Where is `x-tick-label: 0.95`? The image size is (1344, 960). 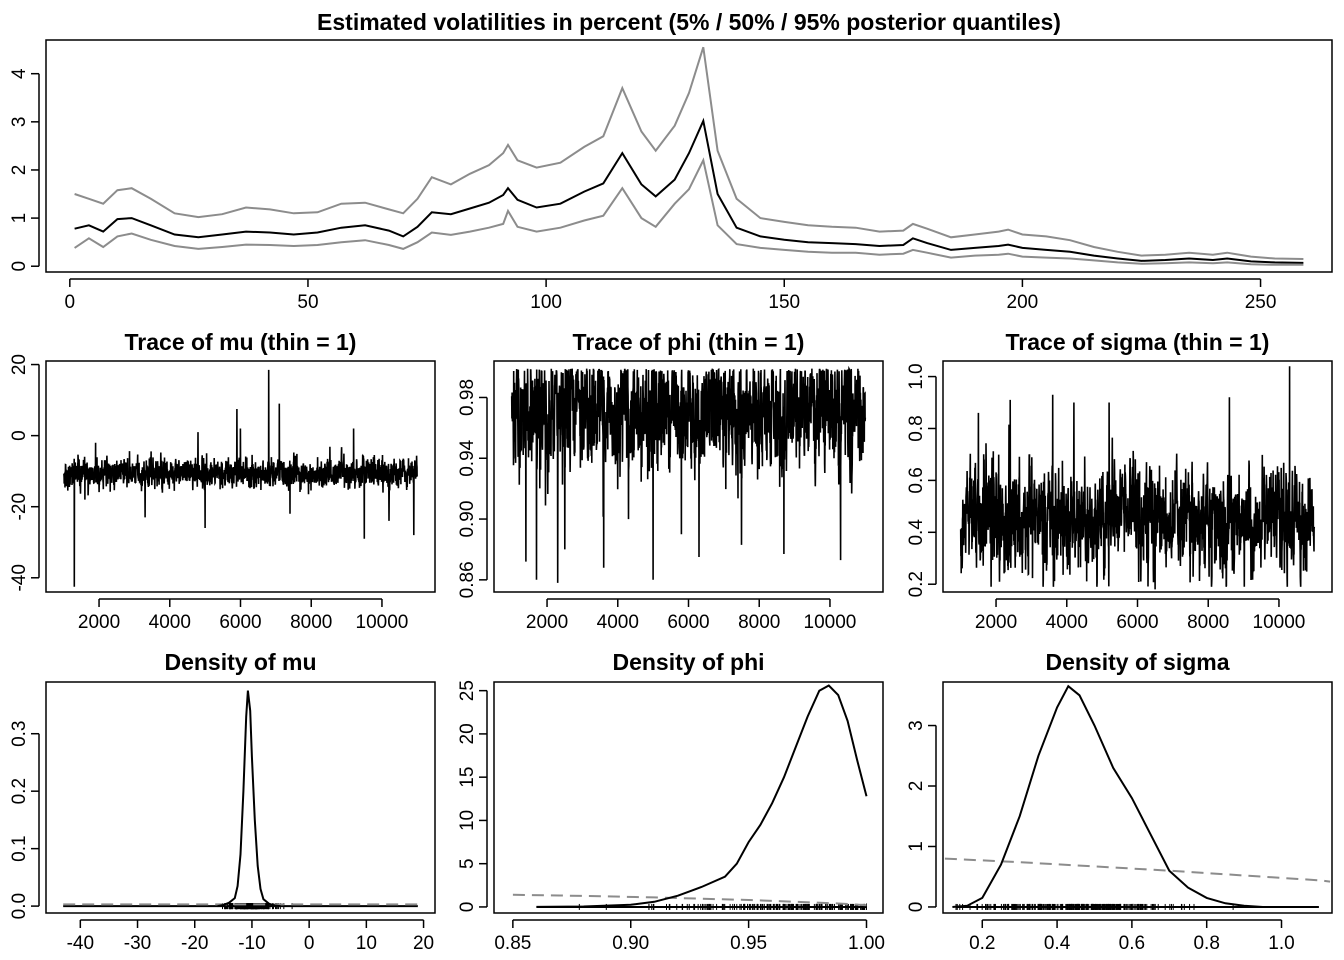
x-tick-label: 0.95 is located at coordinates (748, 943).